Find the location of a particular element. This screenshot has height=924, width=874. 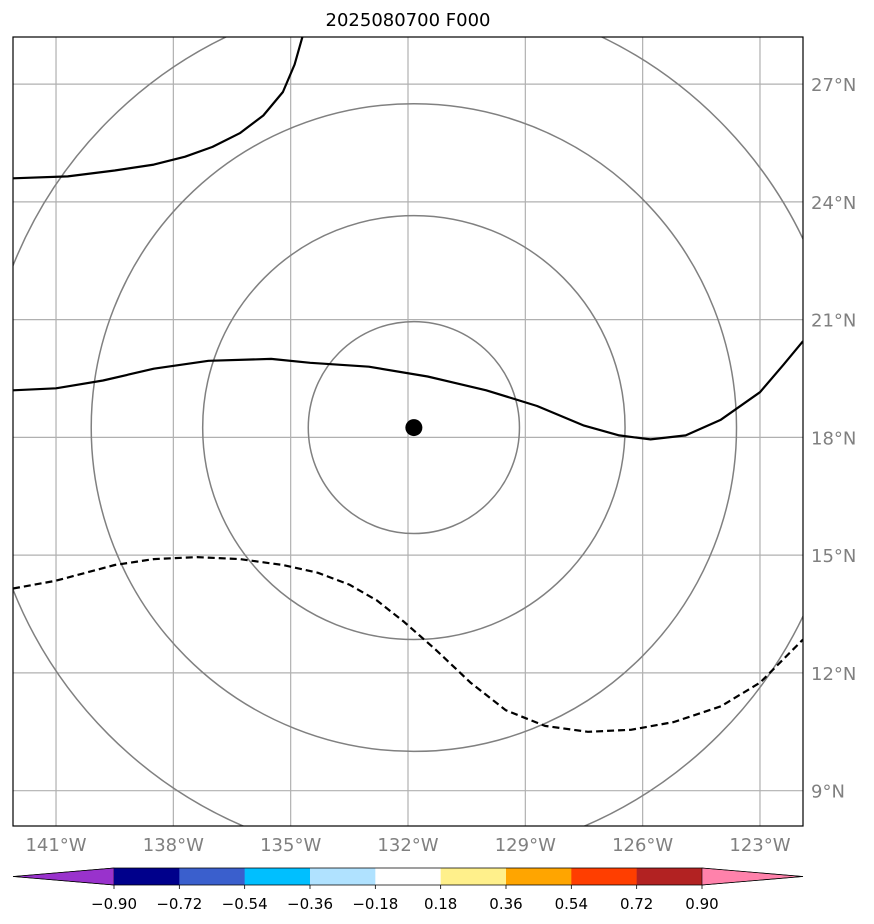

longitude-tick-label: 132°W is located at coordinates (407, 845).